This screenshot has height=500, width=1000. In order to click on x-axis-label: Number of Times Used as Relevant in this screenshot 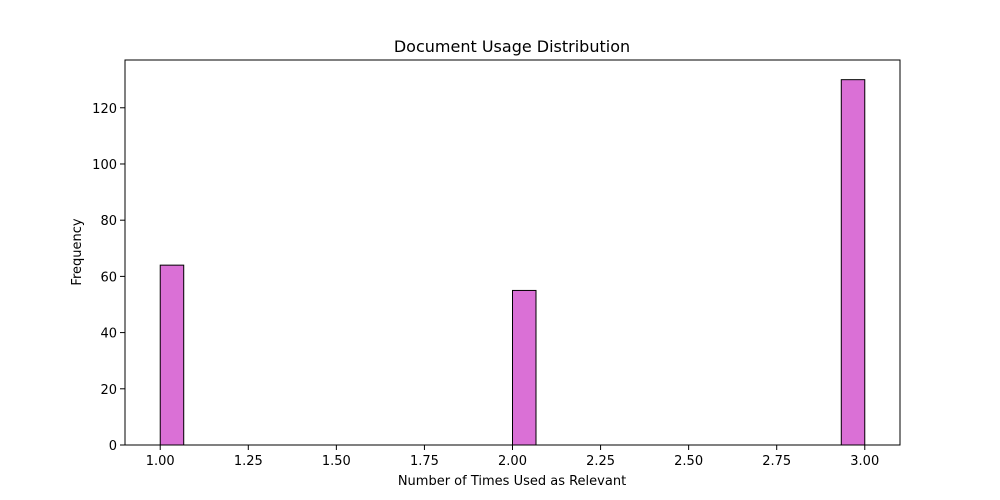, I will do `click(512, 481)`.